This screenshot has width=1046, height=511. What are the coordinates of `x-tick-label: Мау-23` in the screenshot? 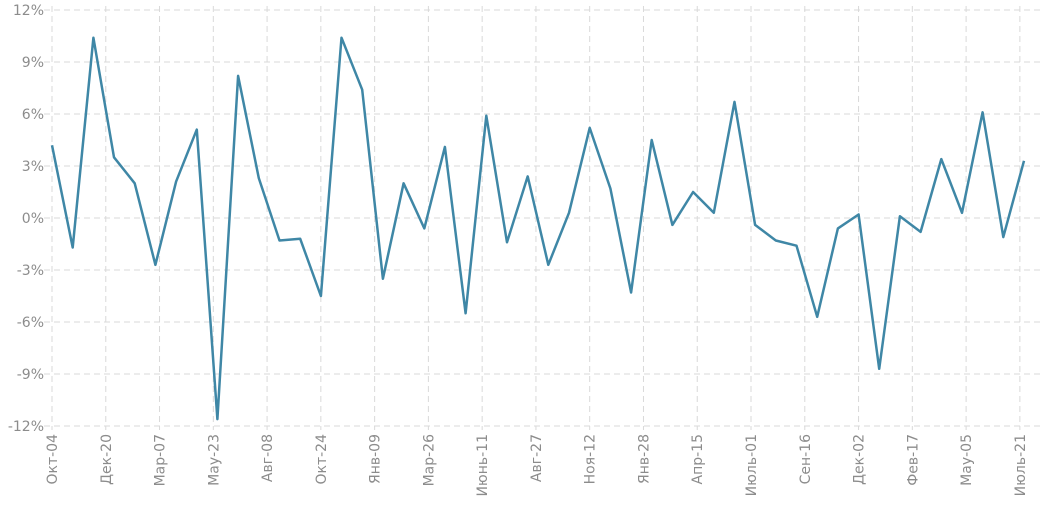 It's located at (214, 460).